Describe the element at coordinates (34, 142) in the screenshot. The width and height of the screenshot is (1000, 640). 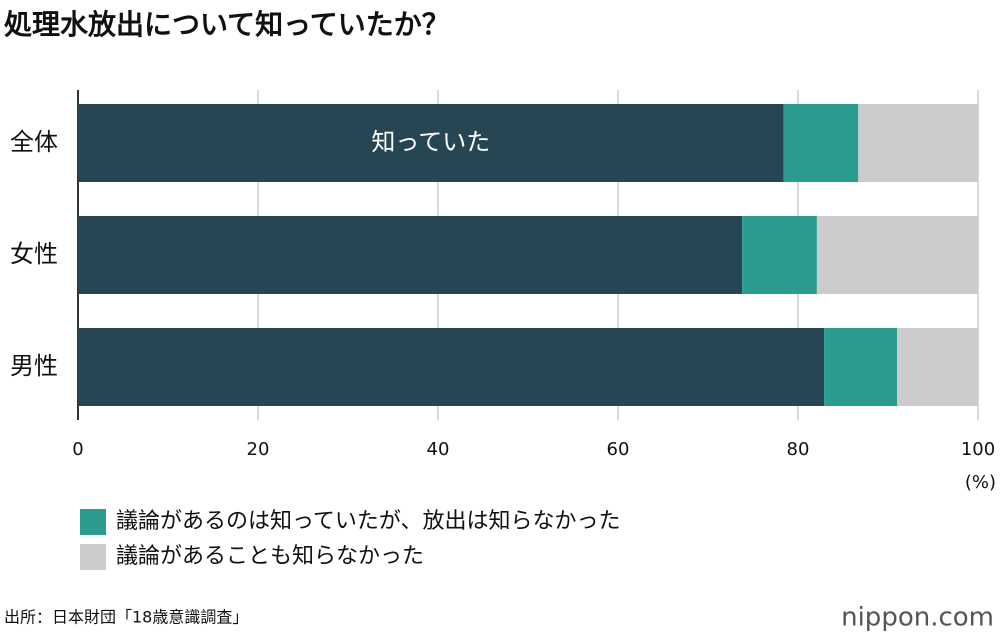
I see `y-tick-label: 全体` at that location.